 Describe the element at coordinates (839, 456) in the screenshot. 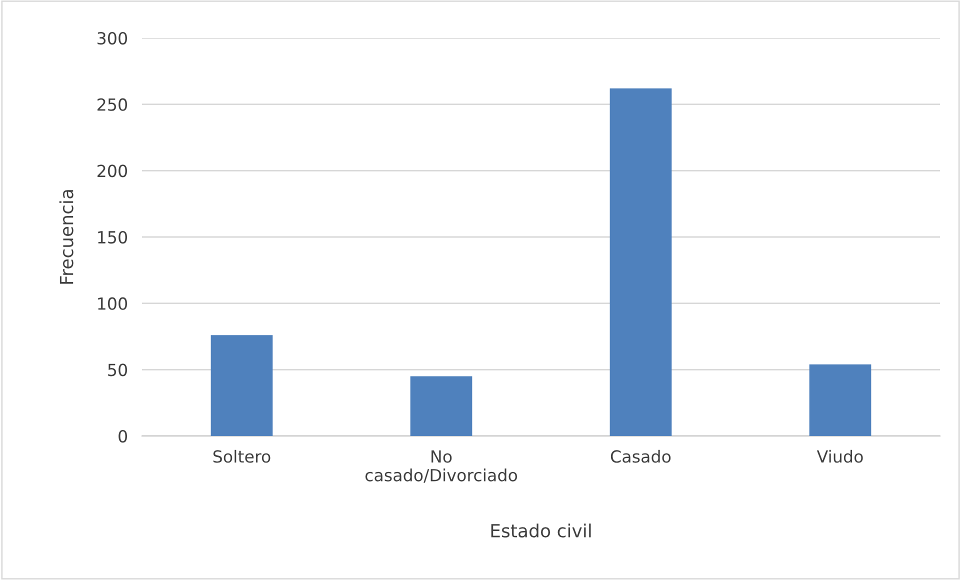

I see `x-tick-label: Viudo` at that location.